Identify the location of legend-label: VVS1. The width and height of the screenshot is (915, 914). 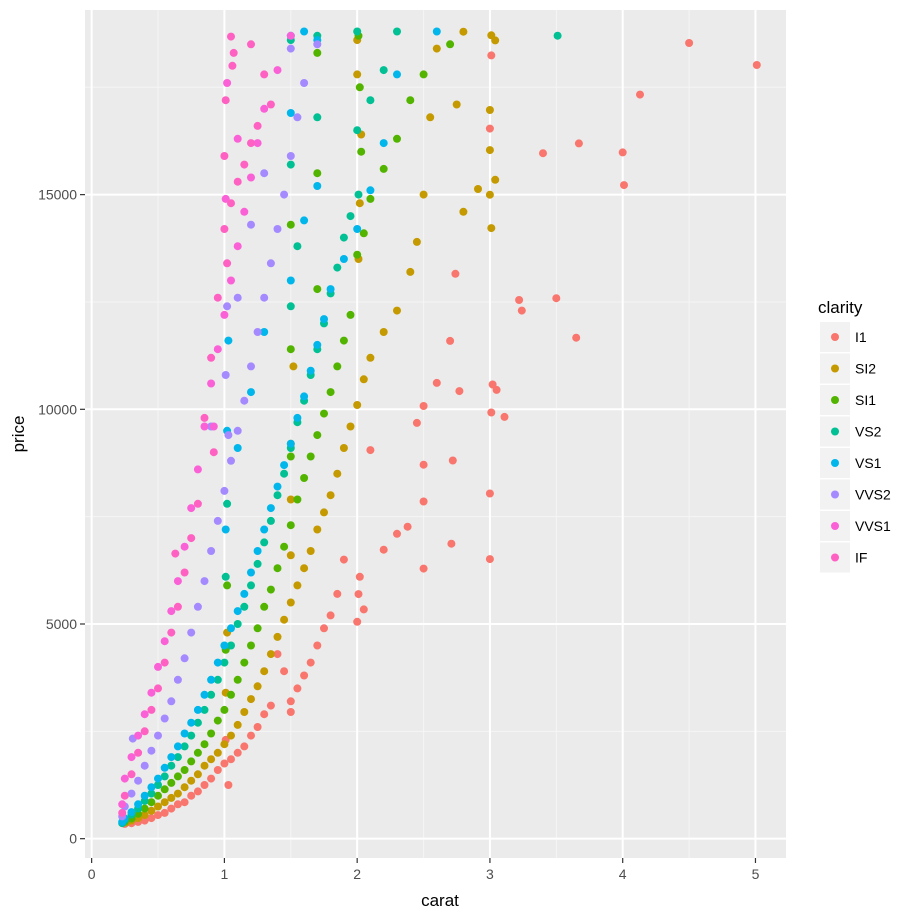
(873, 526).